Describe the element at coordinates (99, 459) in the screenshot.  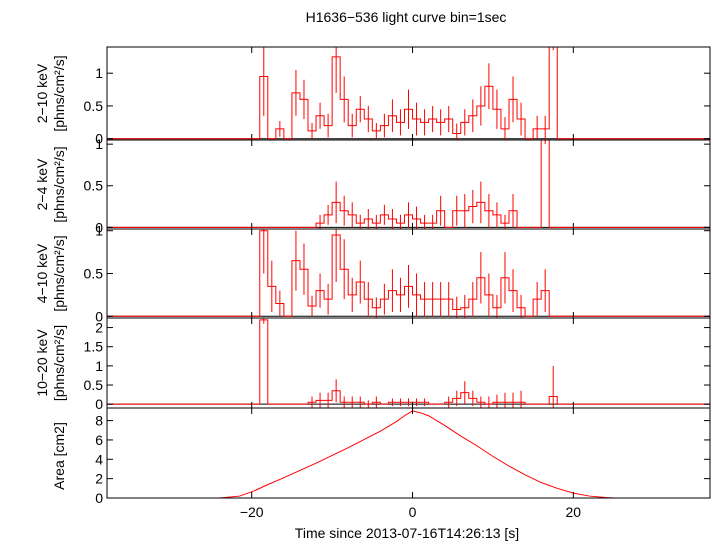
I see `y-tick-label: 4` at that location.